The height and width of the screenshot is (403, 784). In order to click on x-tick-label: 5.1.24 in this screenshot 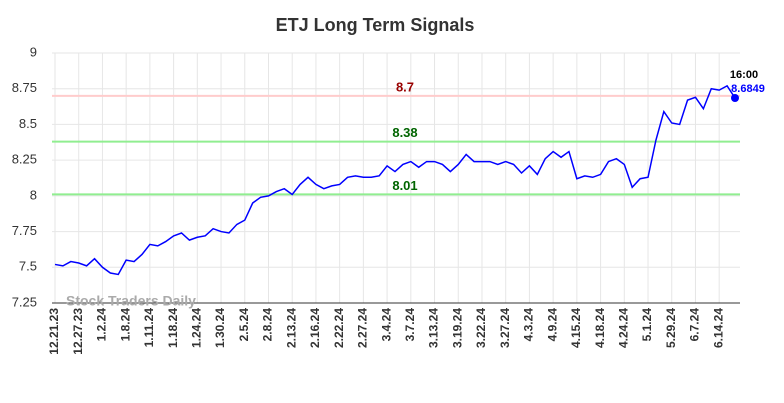, I will do `click(647, 325)`.